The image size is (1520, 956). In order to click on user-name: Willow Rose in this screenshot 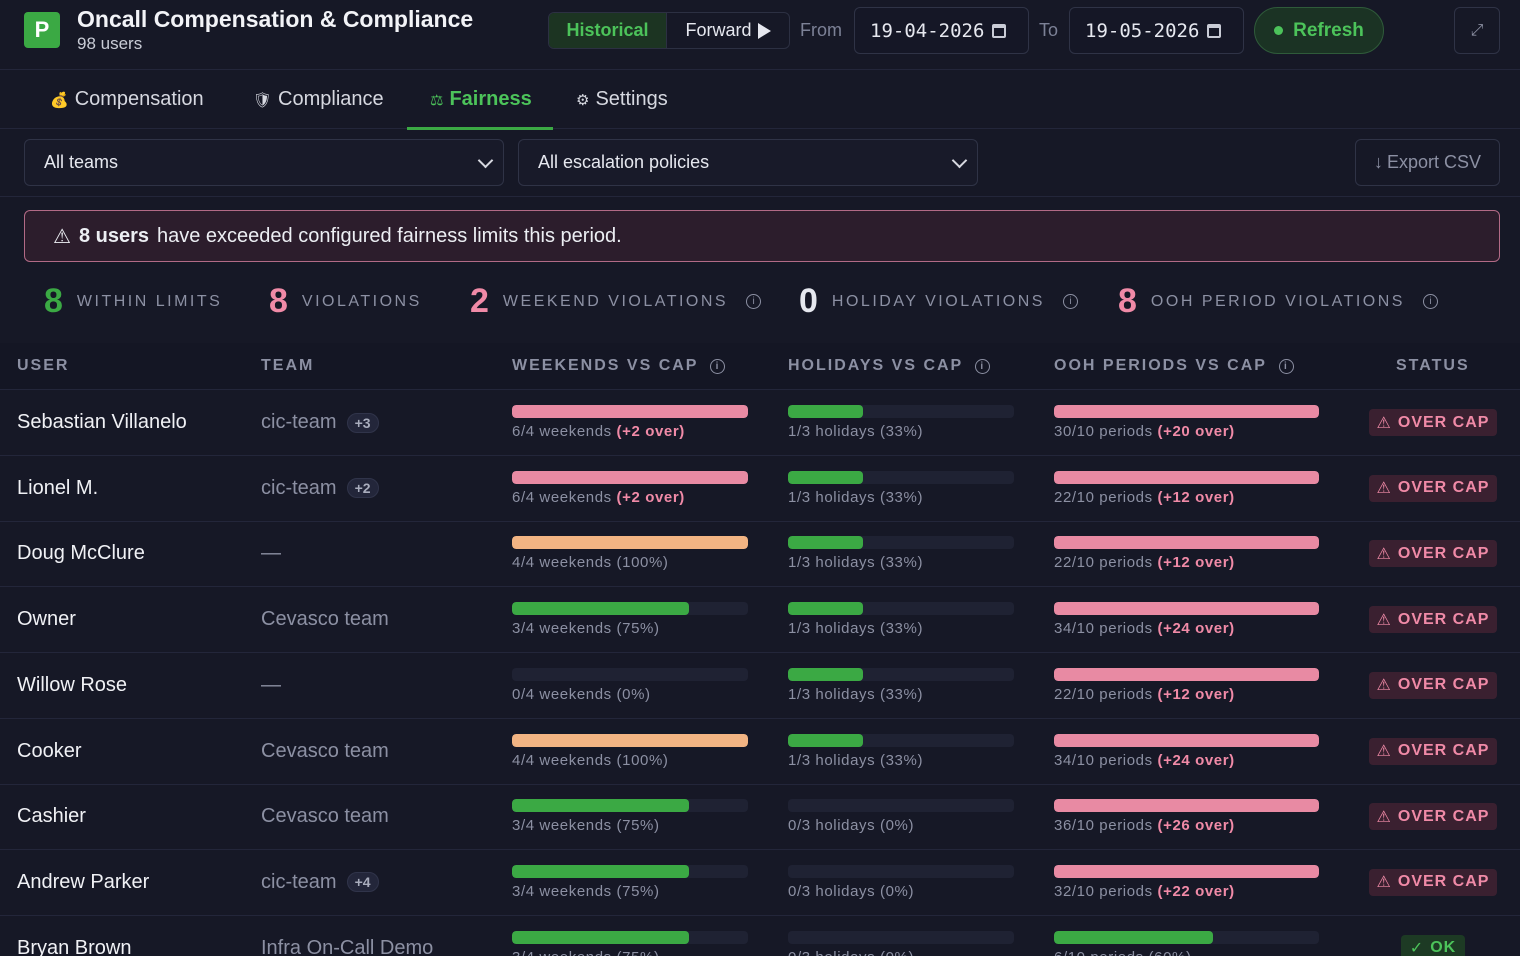, I will do `click(72, 684)`.